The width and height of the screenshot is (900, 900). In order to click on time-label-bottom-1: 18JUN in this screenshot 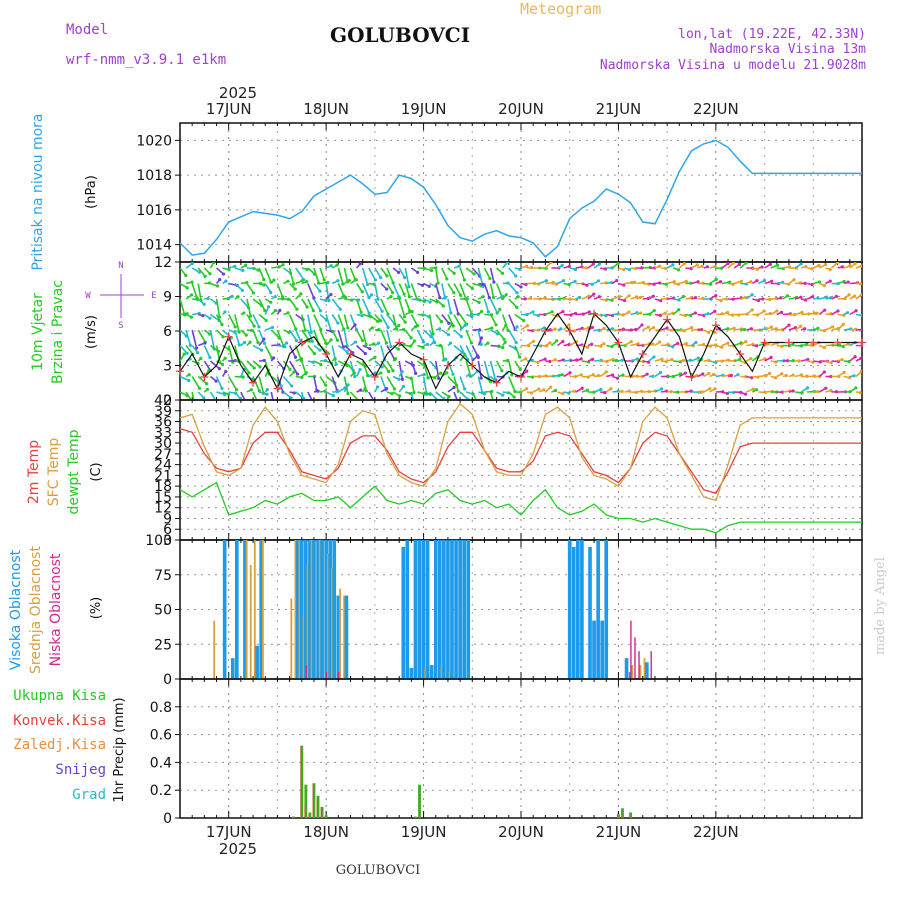, I will do `click(326, 832)`.